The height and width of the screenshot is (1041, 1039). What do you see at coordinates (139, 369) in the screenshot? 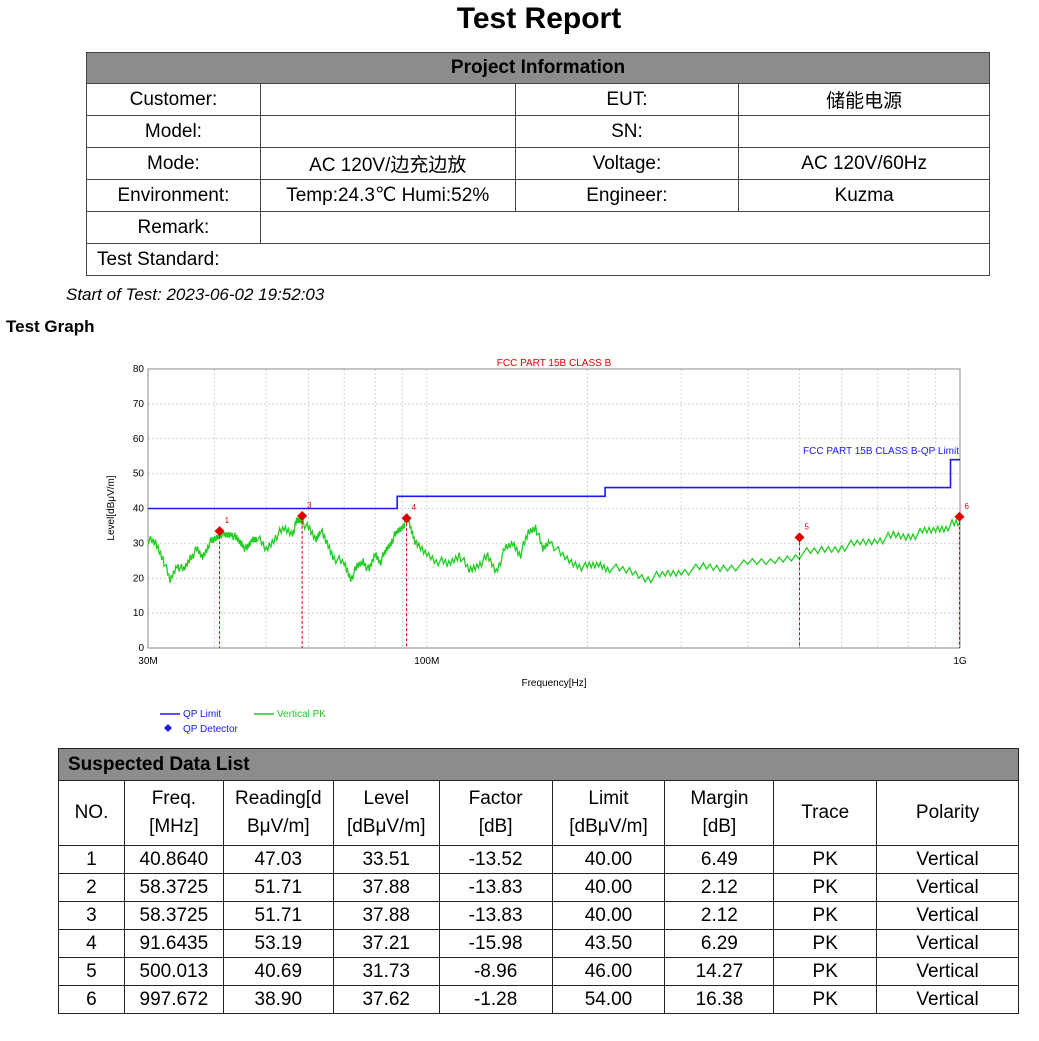
I see `y-tick-label: 80` at bounding box center [139, 369].